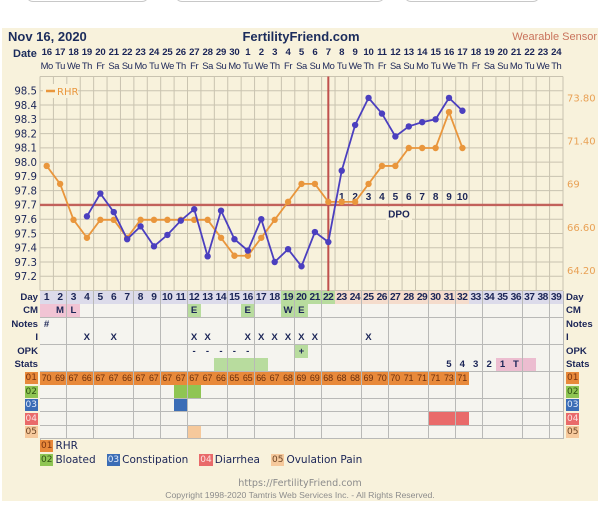 This screenshot has width=600, height=506. Describe the element at coordinates (288, 378) in the screenshot. I see `symptom-01-cell: 68` at that location.